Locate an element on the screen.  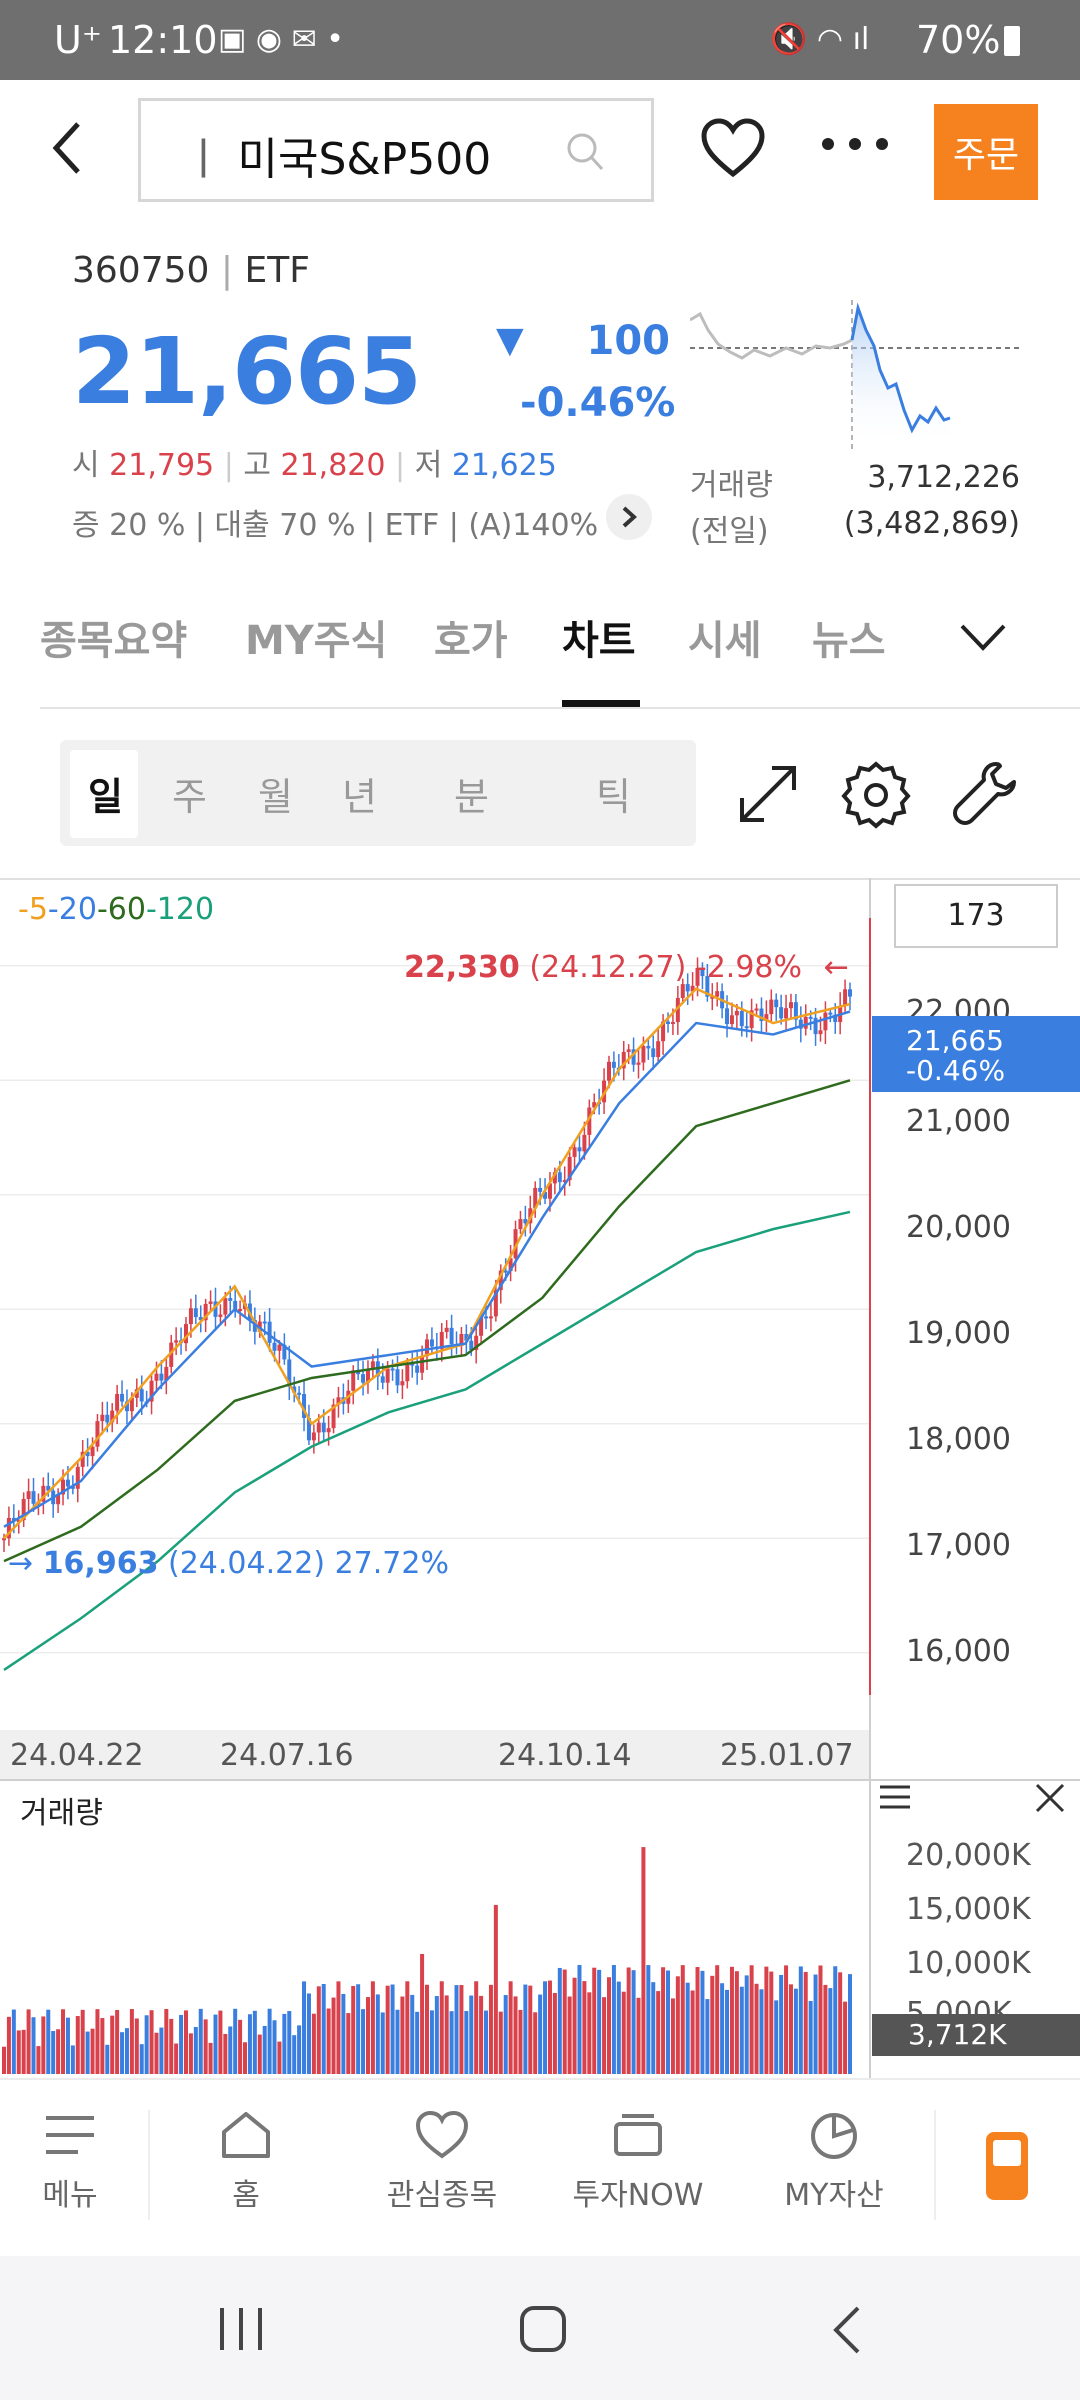
volume-current-tag: 3,712K is located at coordinates (976, 2035).